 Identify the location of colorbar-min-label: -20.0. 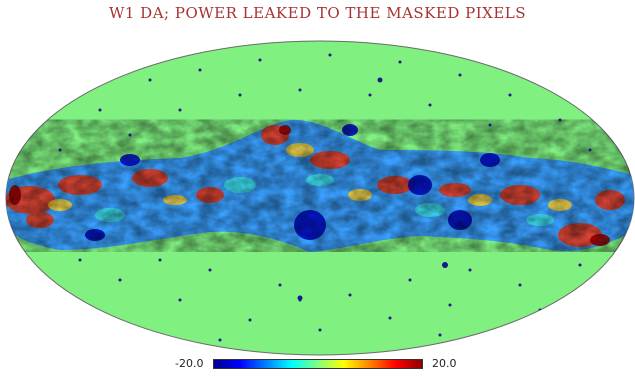
(189, 363).